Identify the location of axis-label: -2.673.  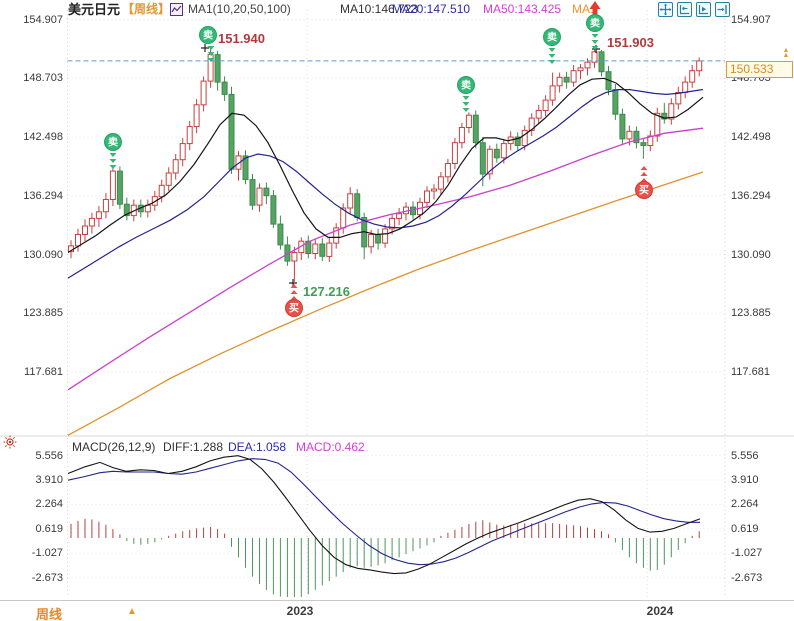
(47, 577).